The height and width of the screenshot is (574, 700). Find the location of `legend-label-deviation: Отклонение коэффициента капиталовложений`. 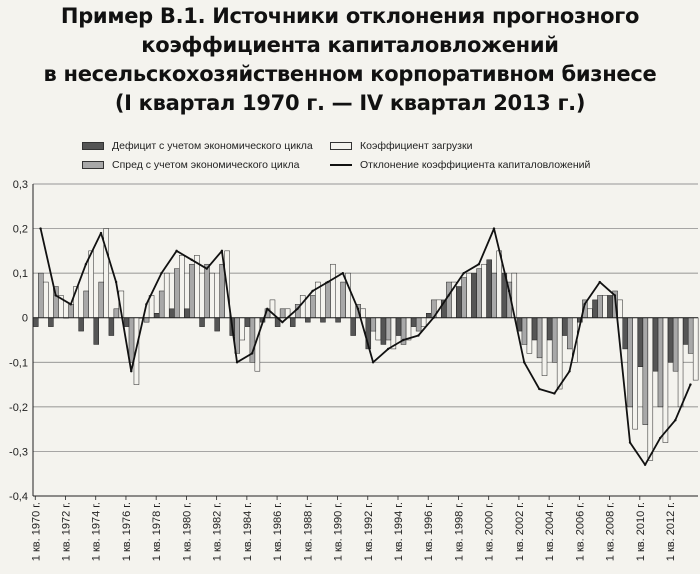

legend-label-deviation: Отклонение коэффициента капиталовложений is located at coordinates (475, 165).